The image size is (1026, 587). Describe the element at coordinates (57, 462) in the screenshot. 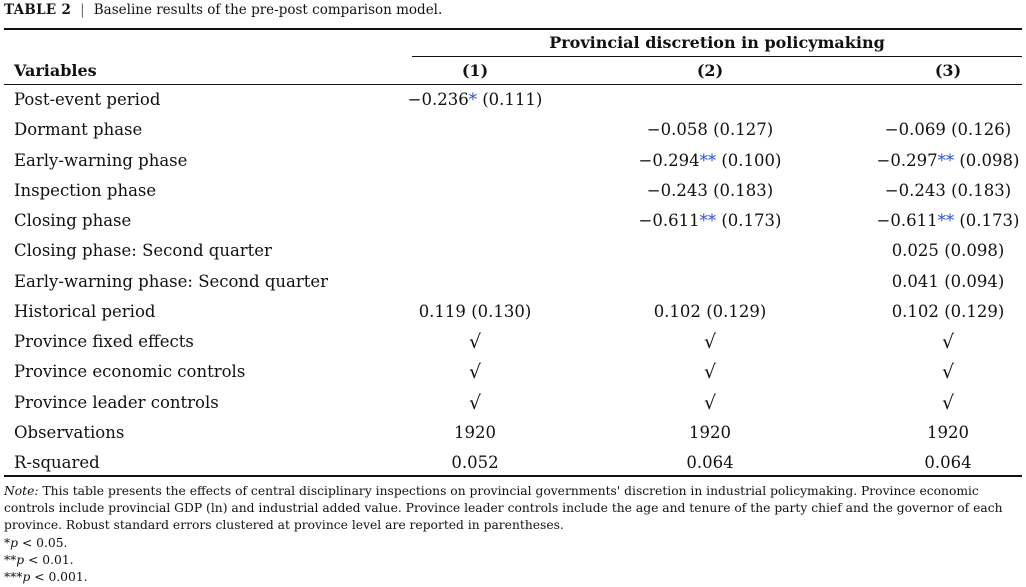

I see `row-label: R-squared` at that location.